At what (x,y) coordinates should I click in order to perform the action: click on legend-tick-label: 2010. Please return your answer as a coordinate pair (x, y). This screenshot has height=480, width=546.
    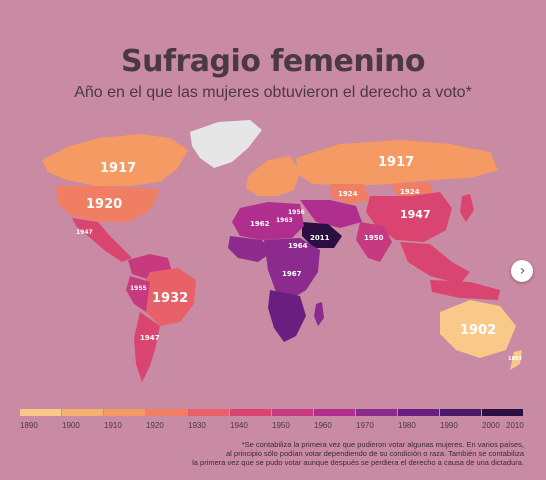
    Looking at the image, I should click on (515, 425).